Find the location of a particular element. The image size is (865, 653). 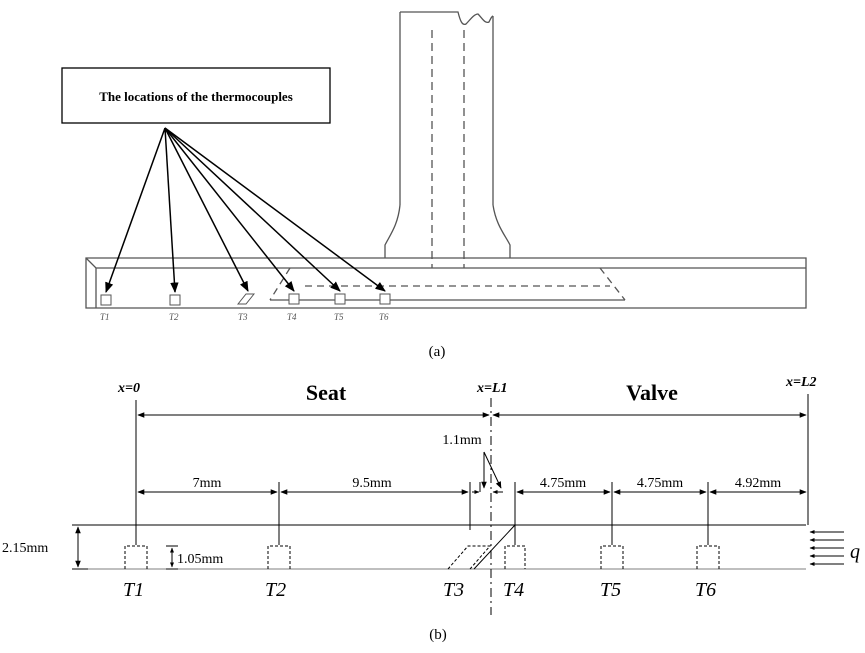

dim-t2-t3: 9.5mm is located at coordinates (371, 483).